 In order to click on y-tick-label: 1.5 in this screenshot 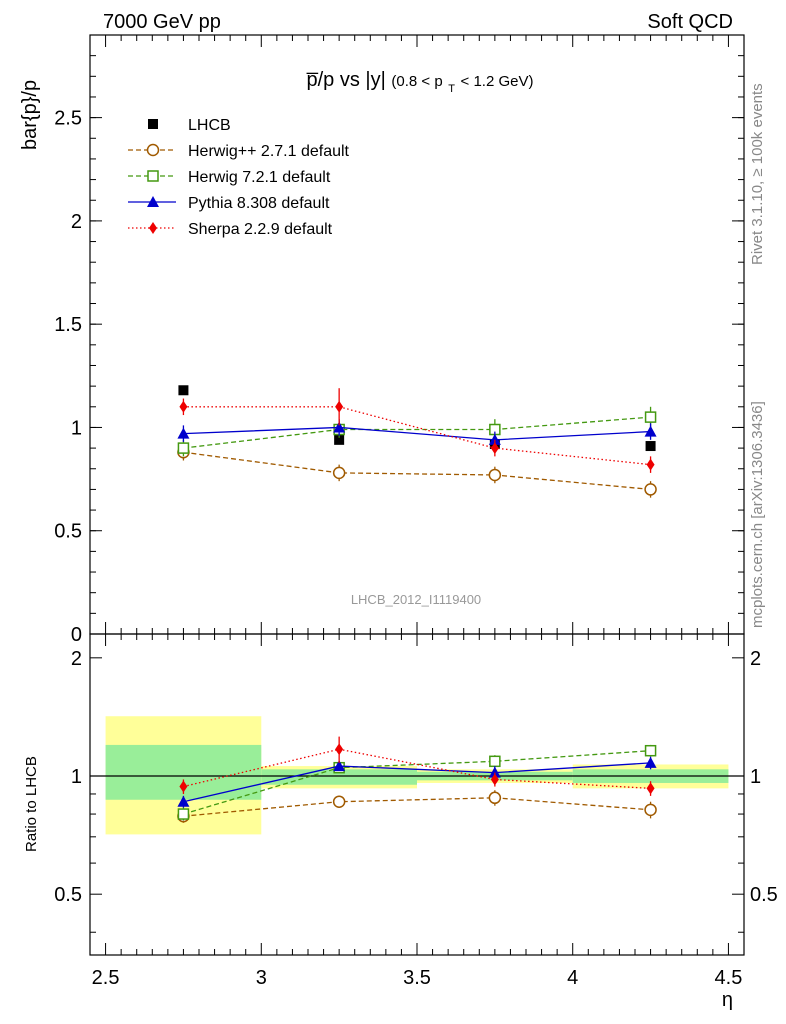, I will do `click(68, 325)`.